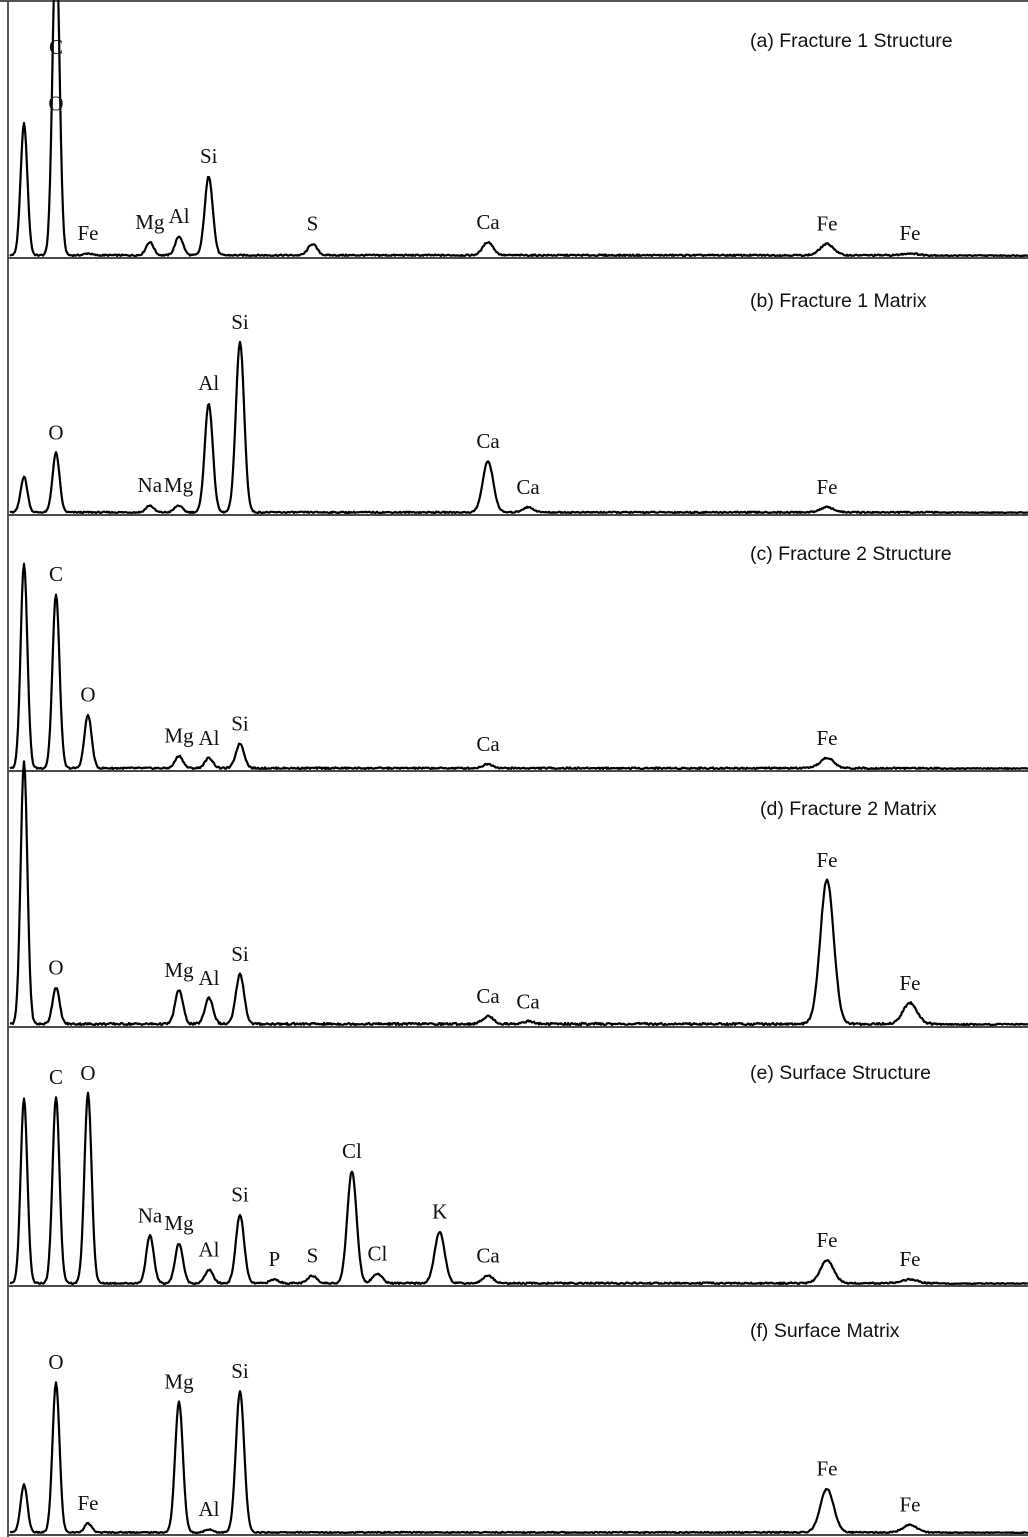 This screenshot has height=1537, width=1028. What do you see at coordinates (439, 1212) in the screenshot?
I see `peak-label: K` at bounding box center [439, 1212].